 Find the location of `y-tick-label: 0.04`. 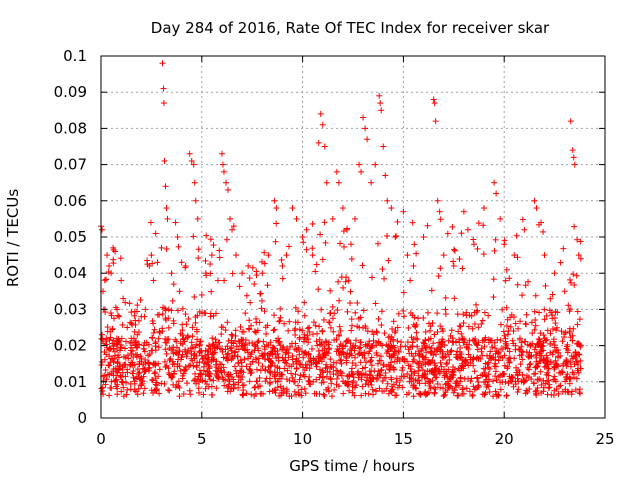

y-tick-label: 0.04 is located at coordinates (70, 273).